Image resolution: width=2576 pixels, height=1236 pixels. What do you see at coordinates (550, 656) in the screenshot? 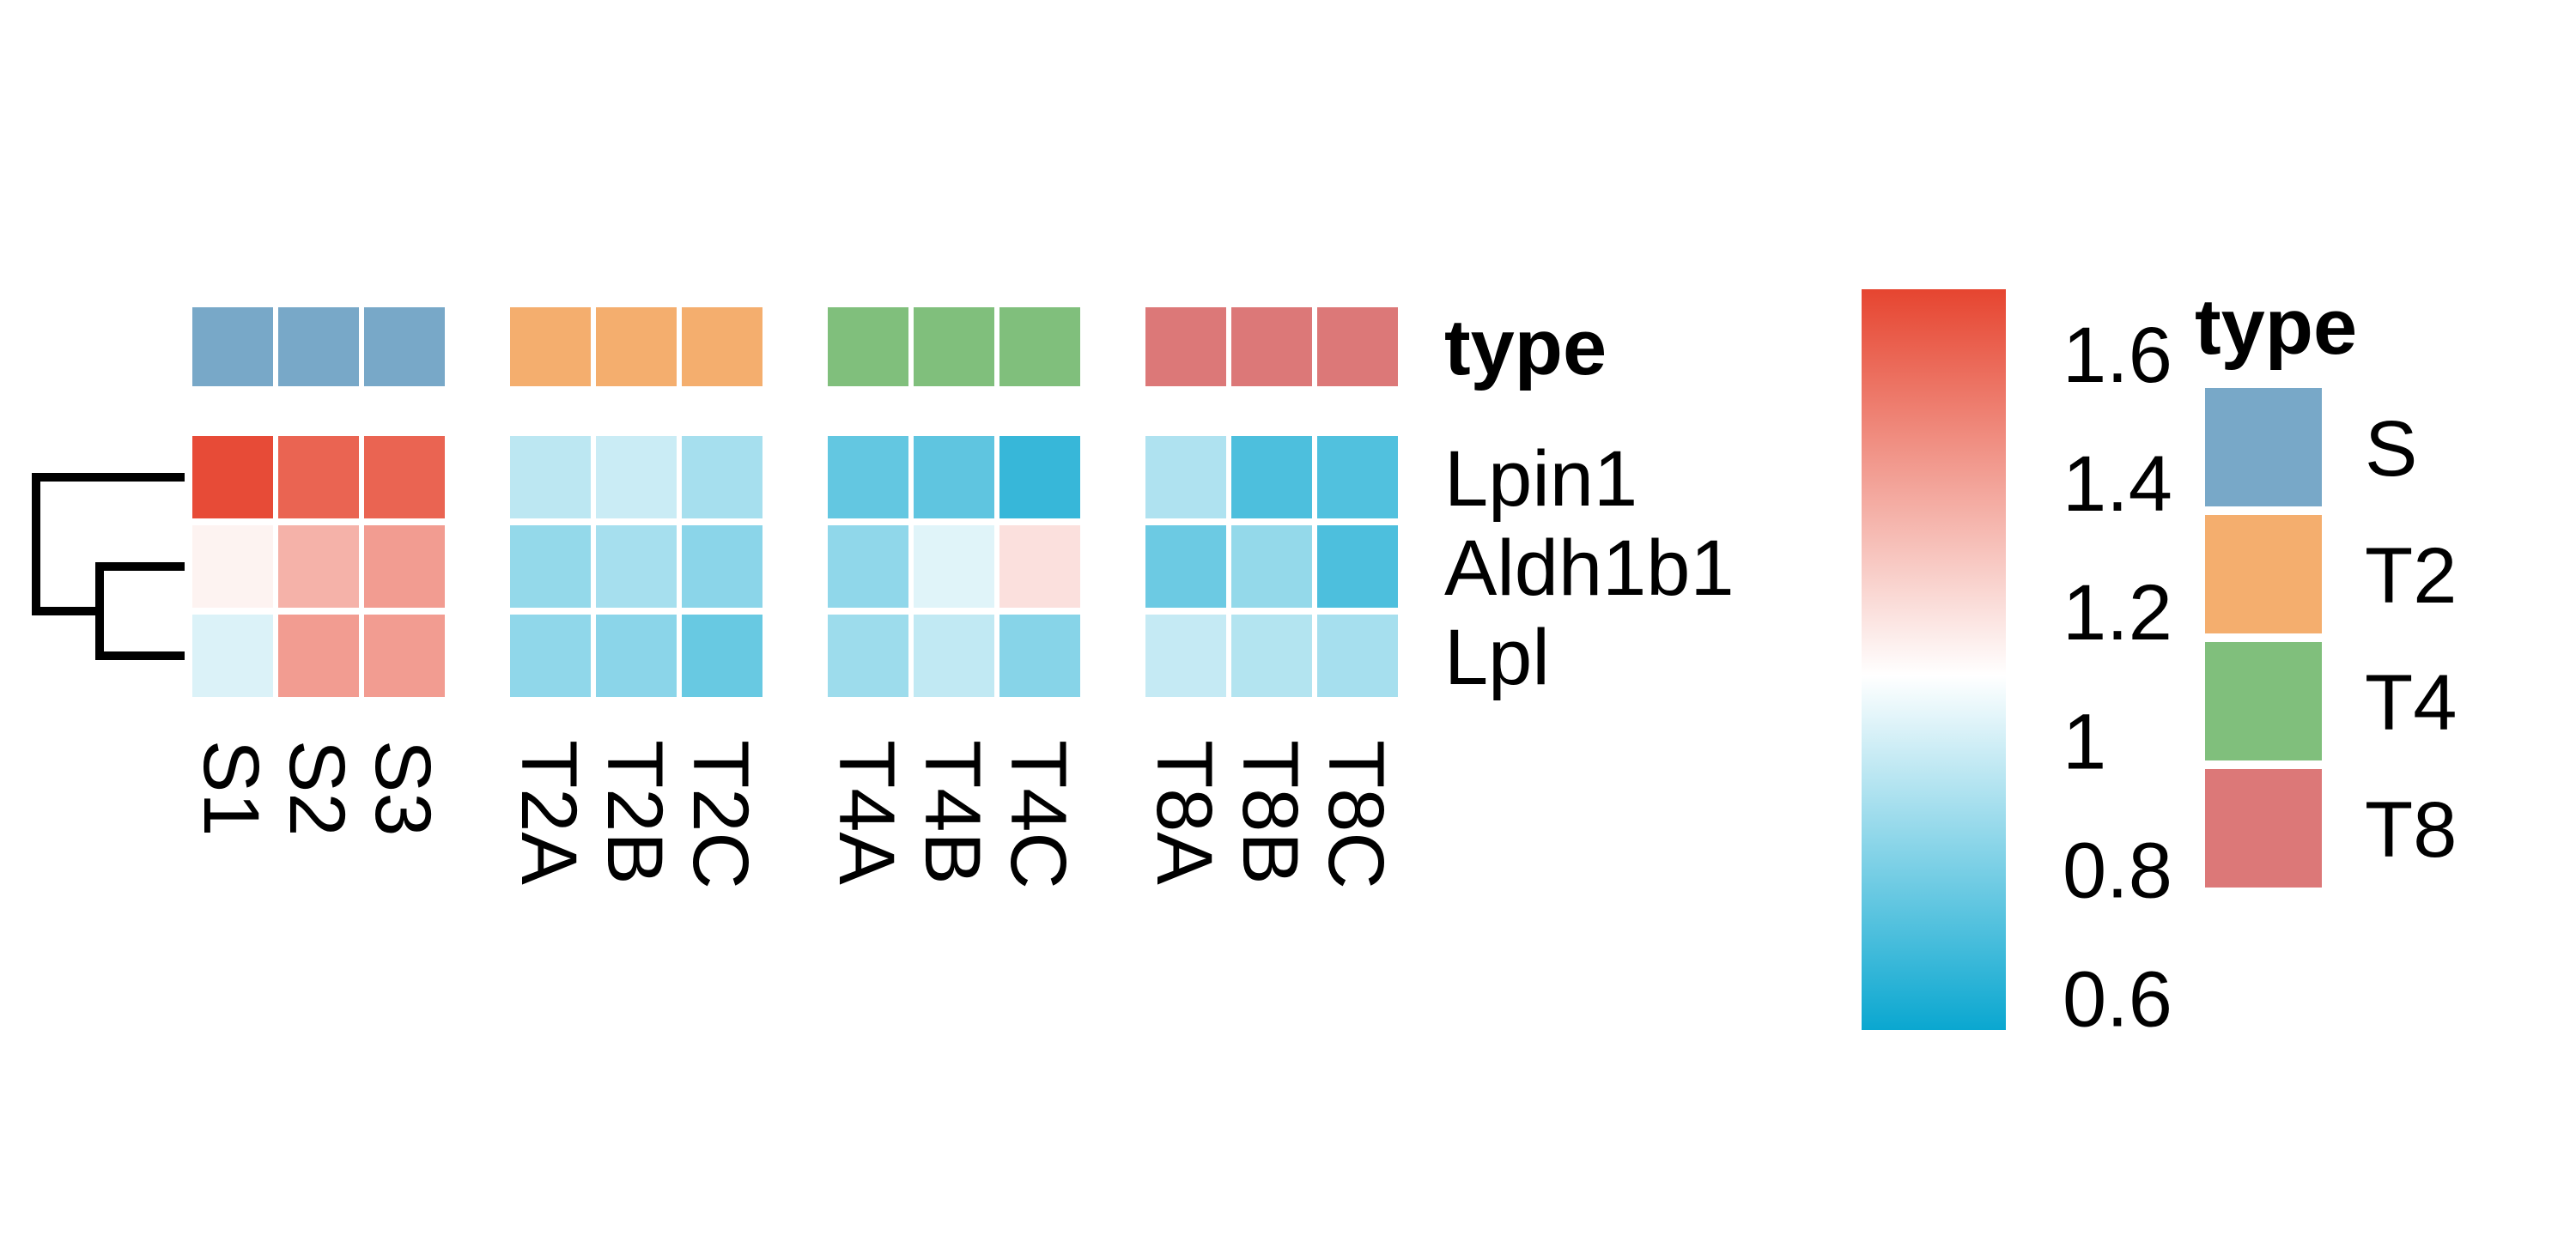
I see `heatmap-cell-lpl-t2a` at bounding box center [550, 656].